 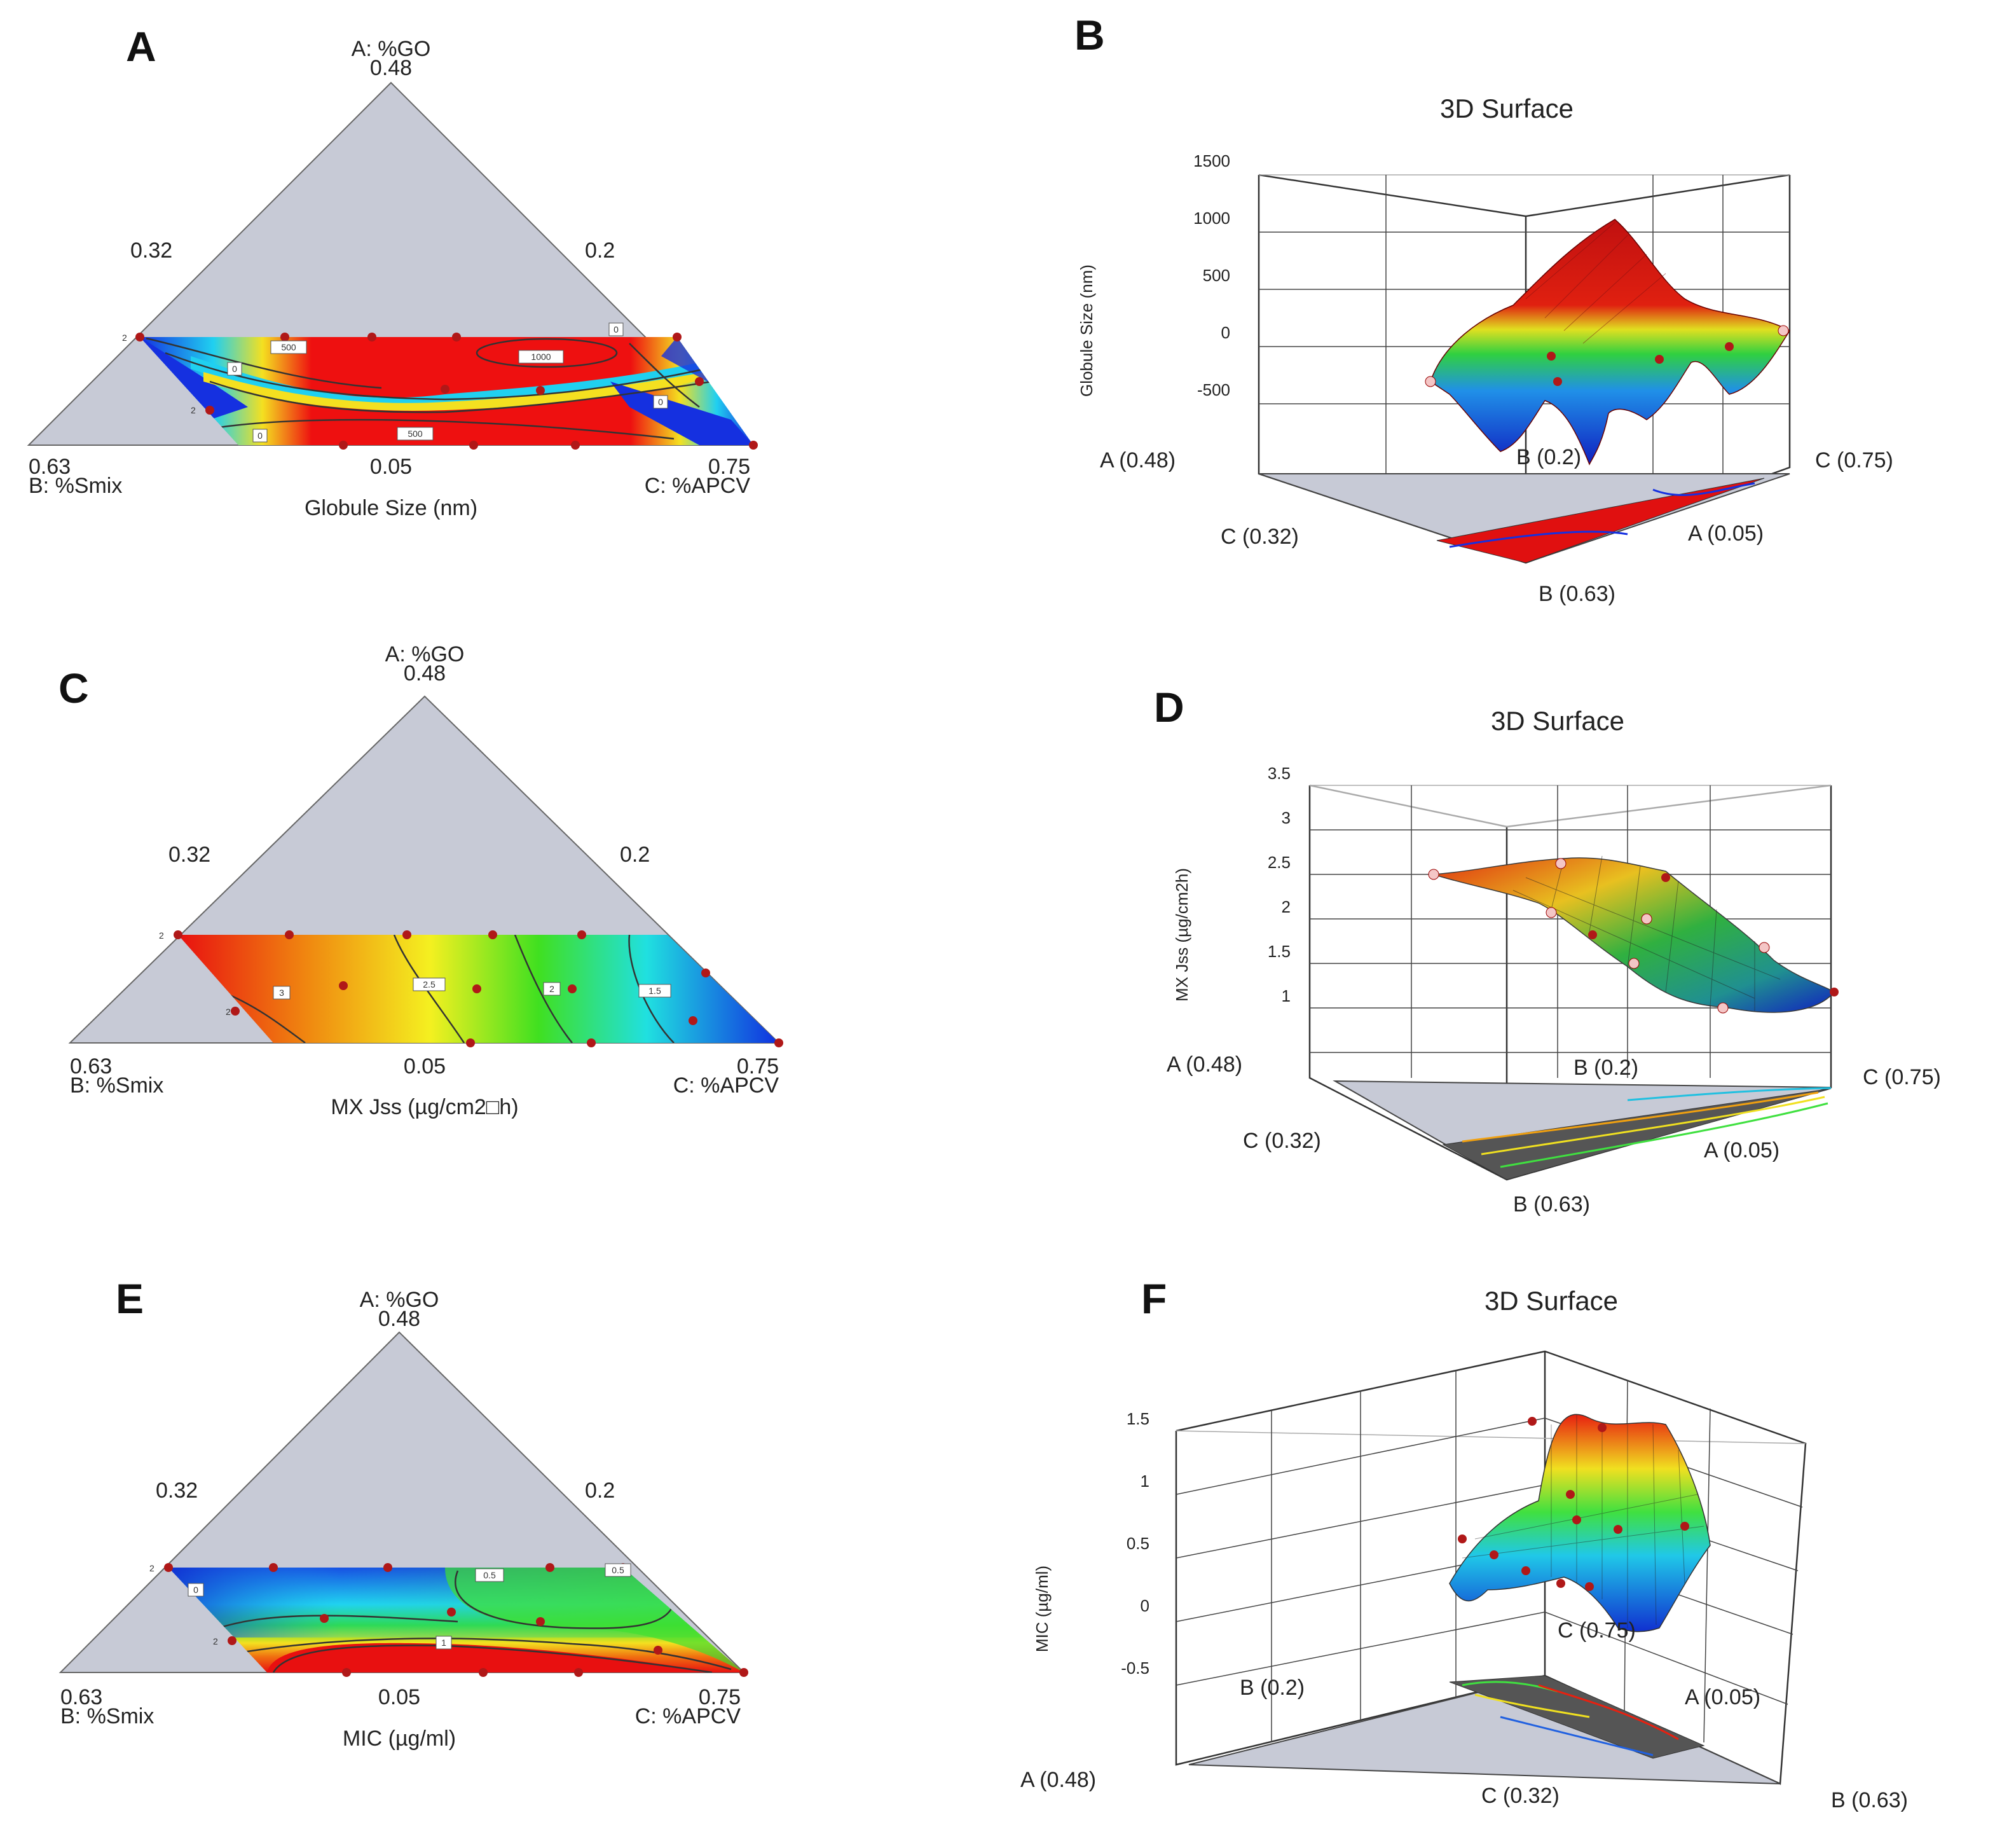 I want to click on contour-value-labels: 0.5 0 0.5 1 2 2, so click(x=390, y=1606).